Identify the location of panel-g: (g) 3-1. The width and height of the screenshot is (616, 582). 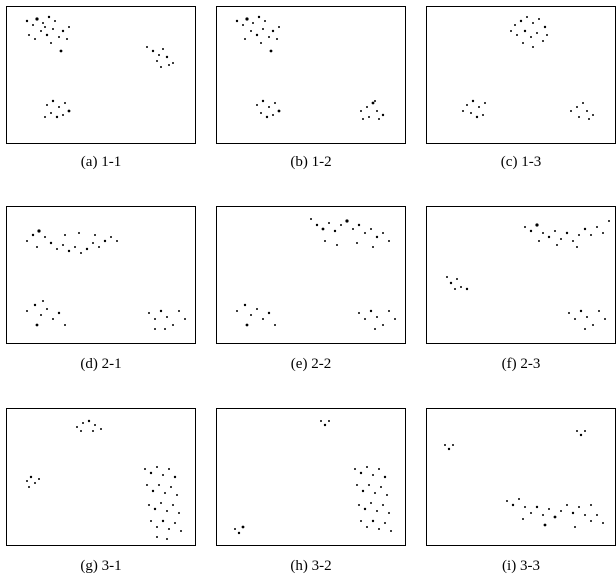
(101, 495).